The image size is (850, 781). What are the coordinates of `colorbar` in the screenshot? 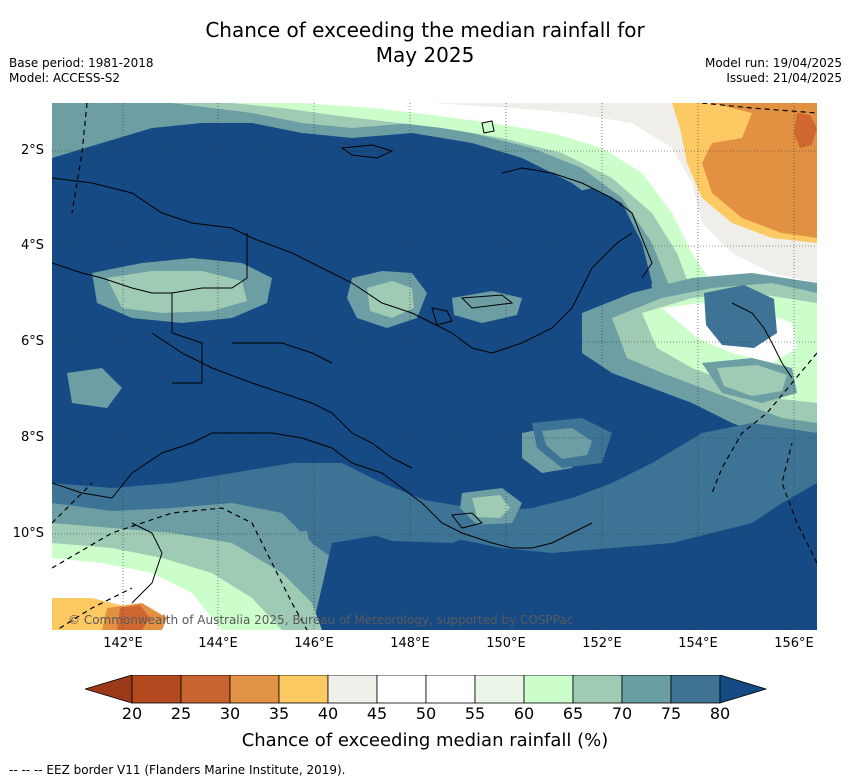 It's located at (426, 689).